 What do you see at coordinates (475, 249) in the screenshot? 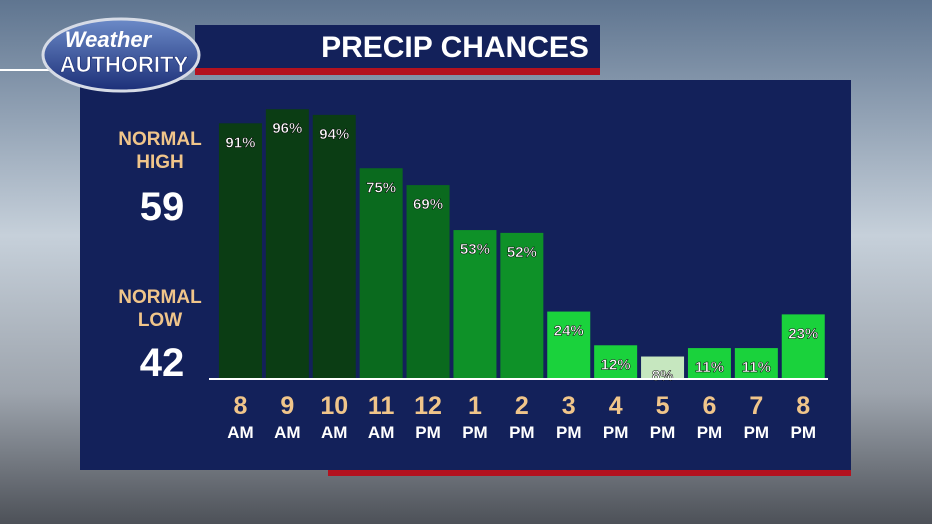
I see `value-label: 53%` at bounding box center [475, 249].